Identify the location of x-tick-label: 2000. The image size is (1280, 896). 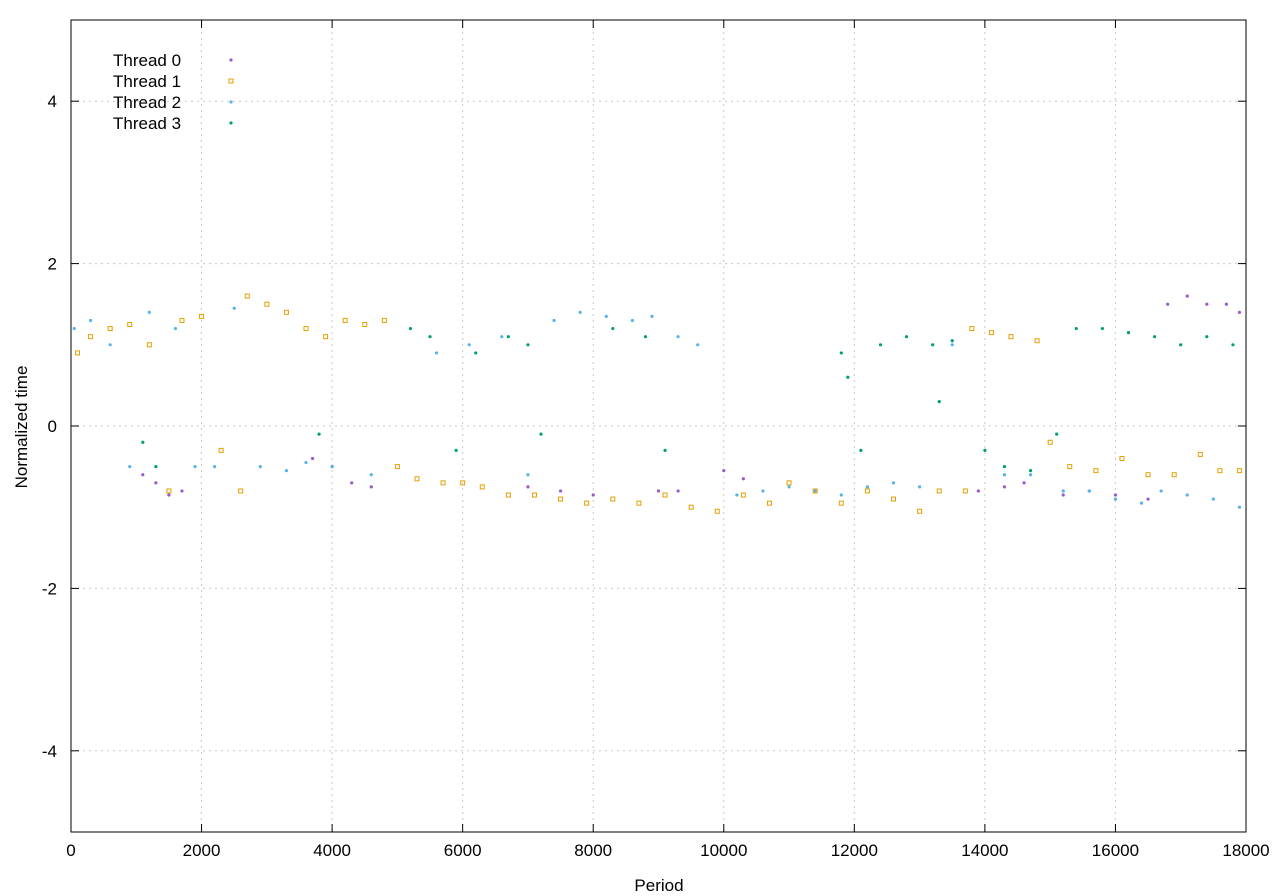
(202, 850).